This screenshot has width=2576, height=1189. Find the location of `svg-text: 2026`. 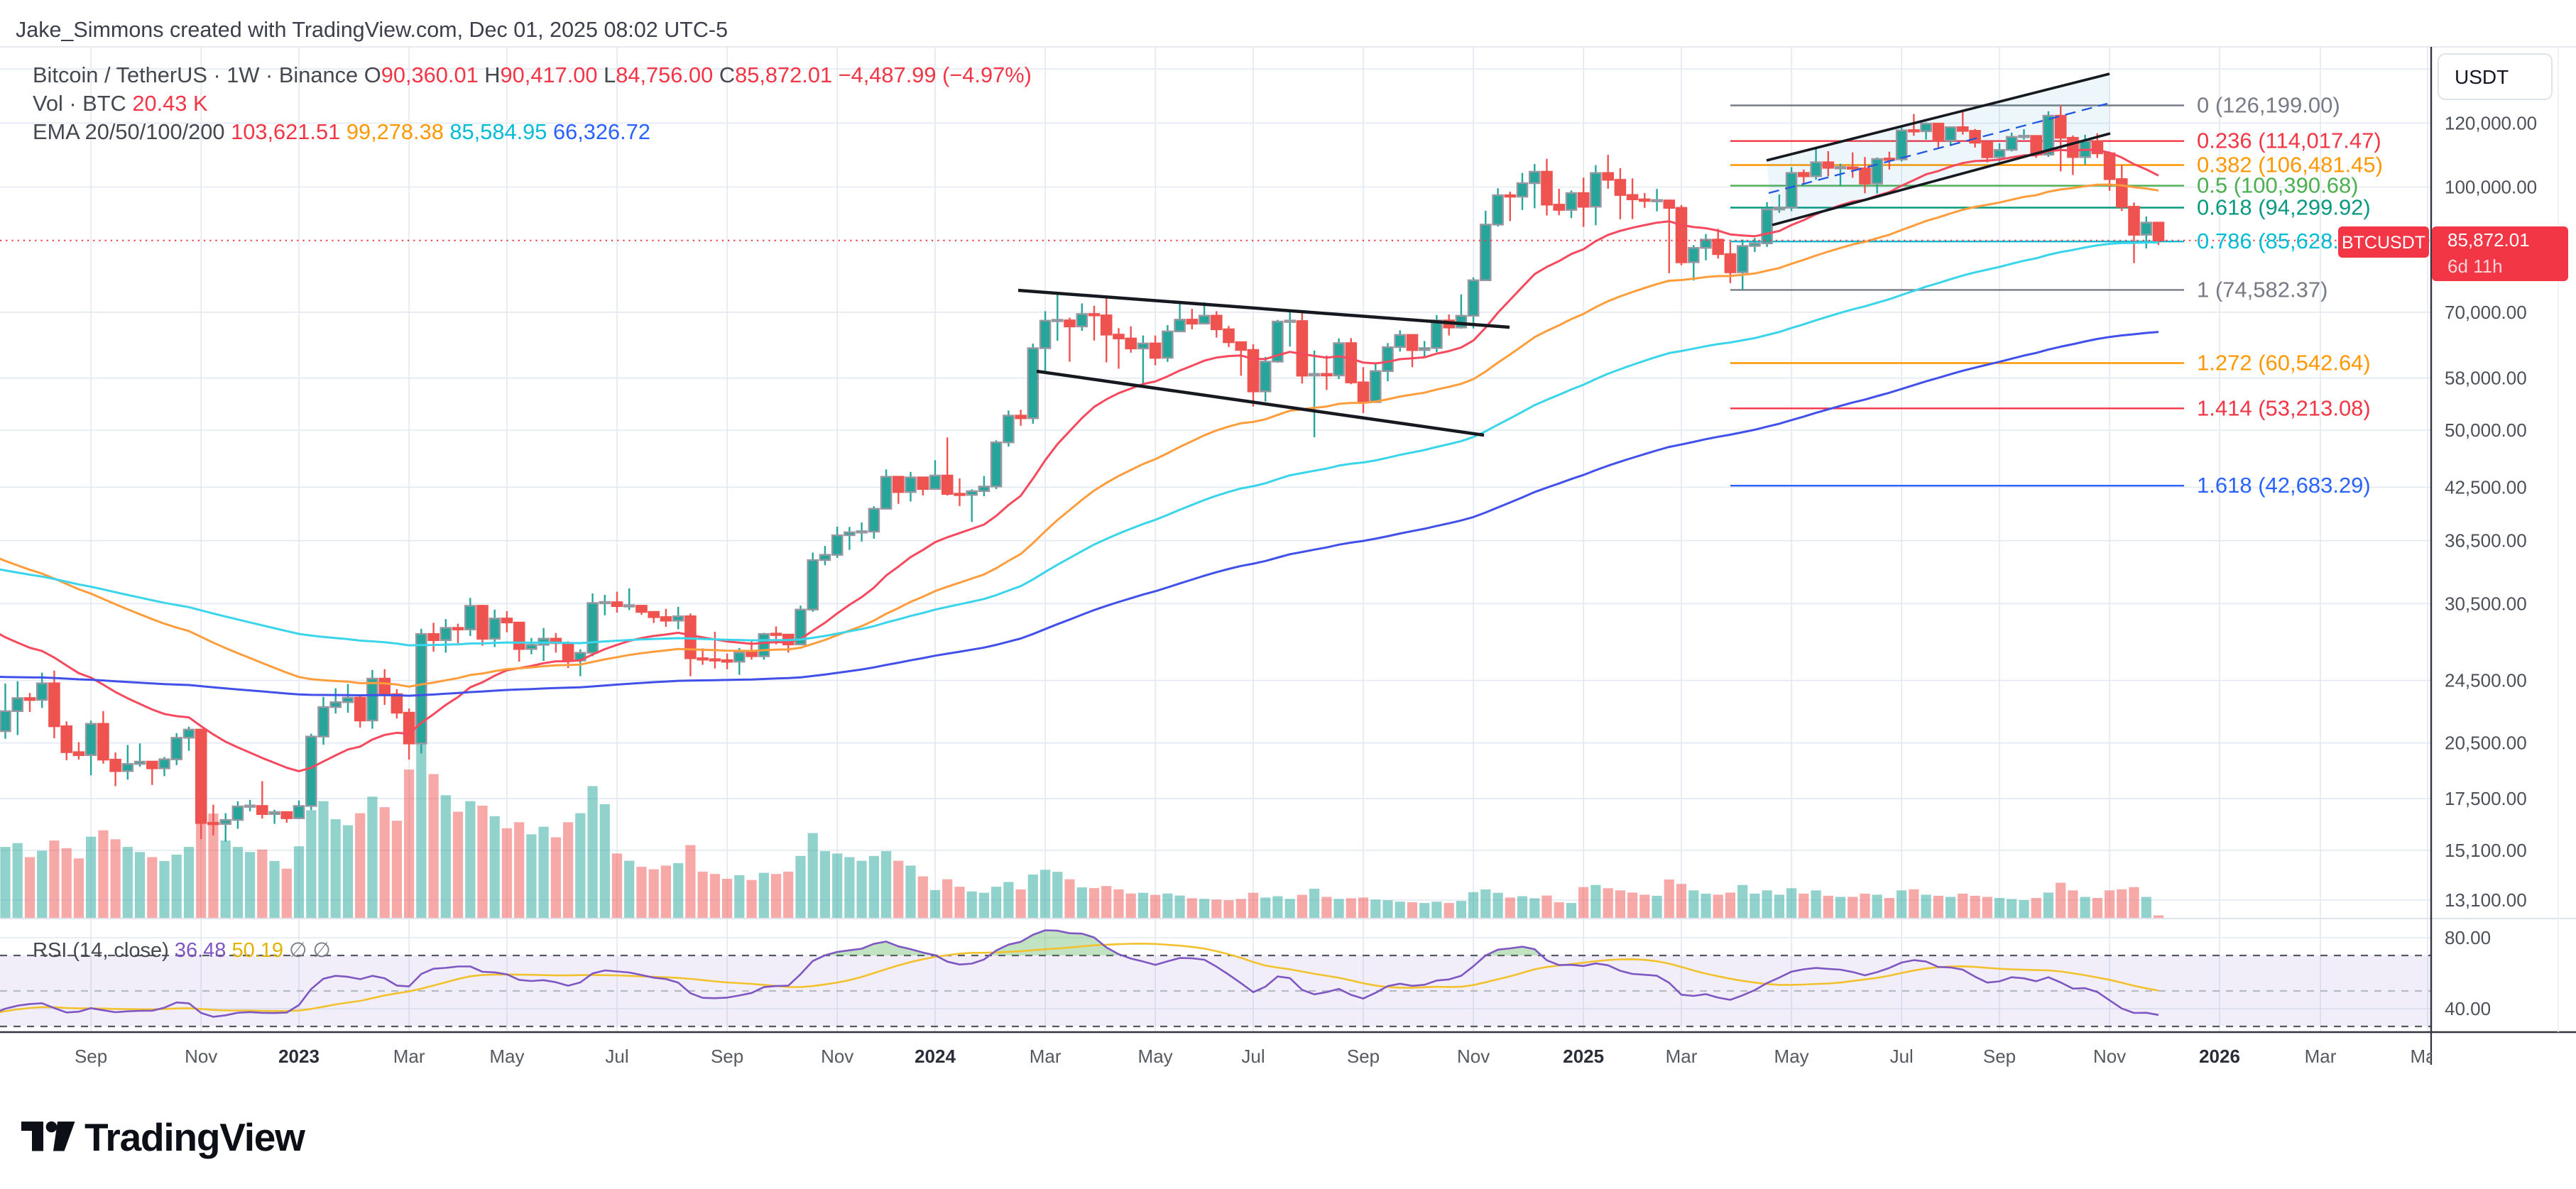

svg-text: 2026 is located at coordinates (2219, 1056).